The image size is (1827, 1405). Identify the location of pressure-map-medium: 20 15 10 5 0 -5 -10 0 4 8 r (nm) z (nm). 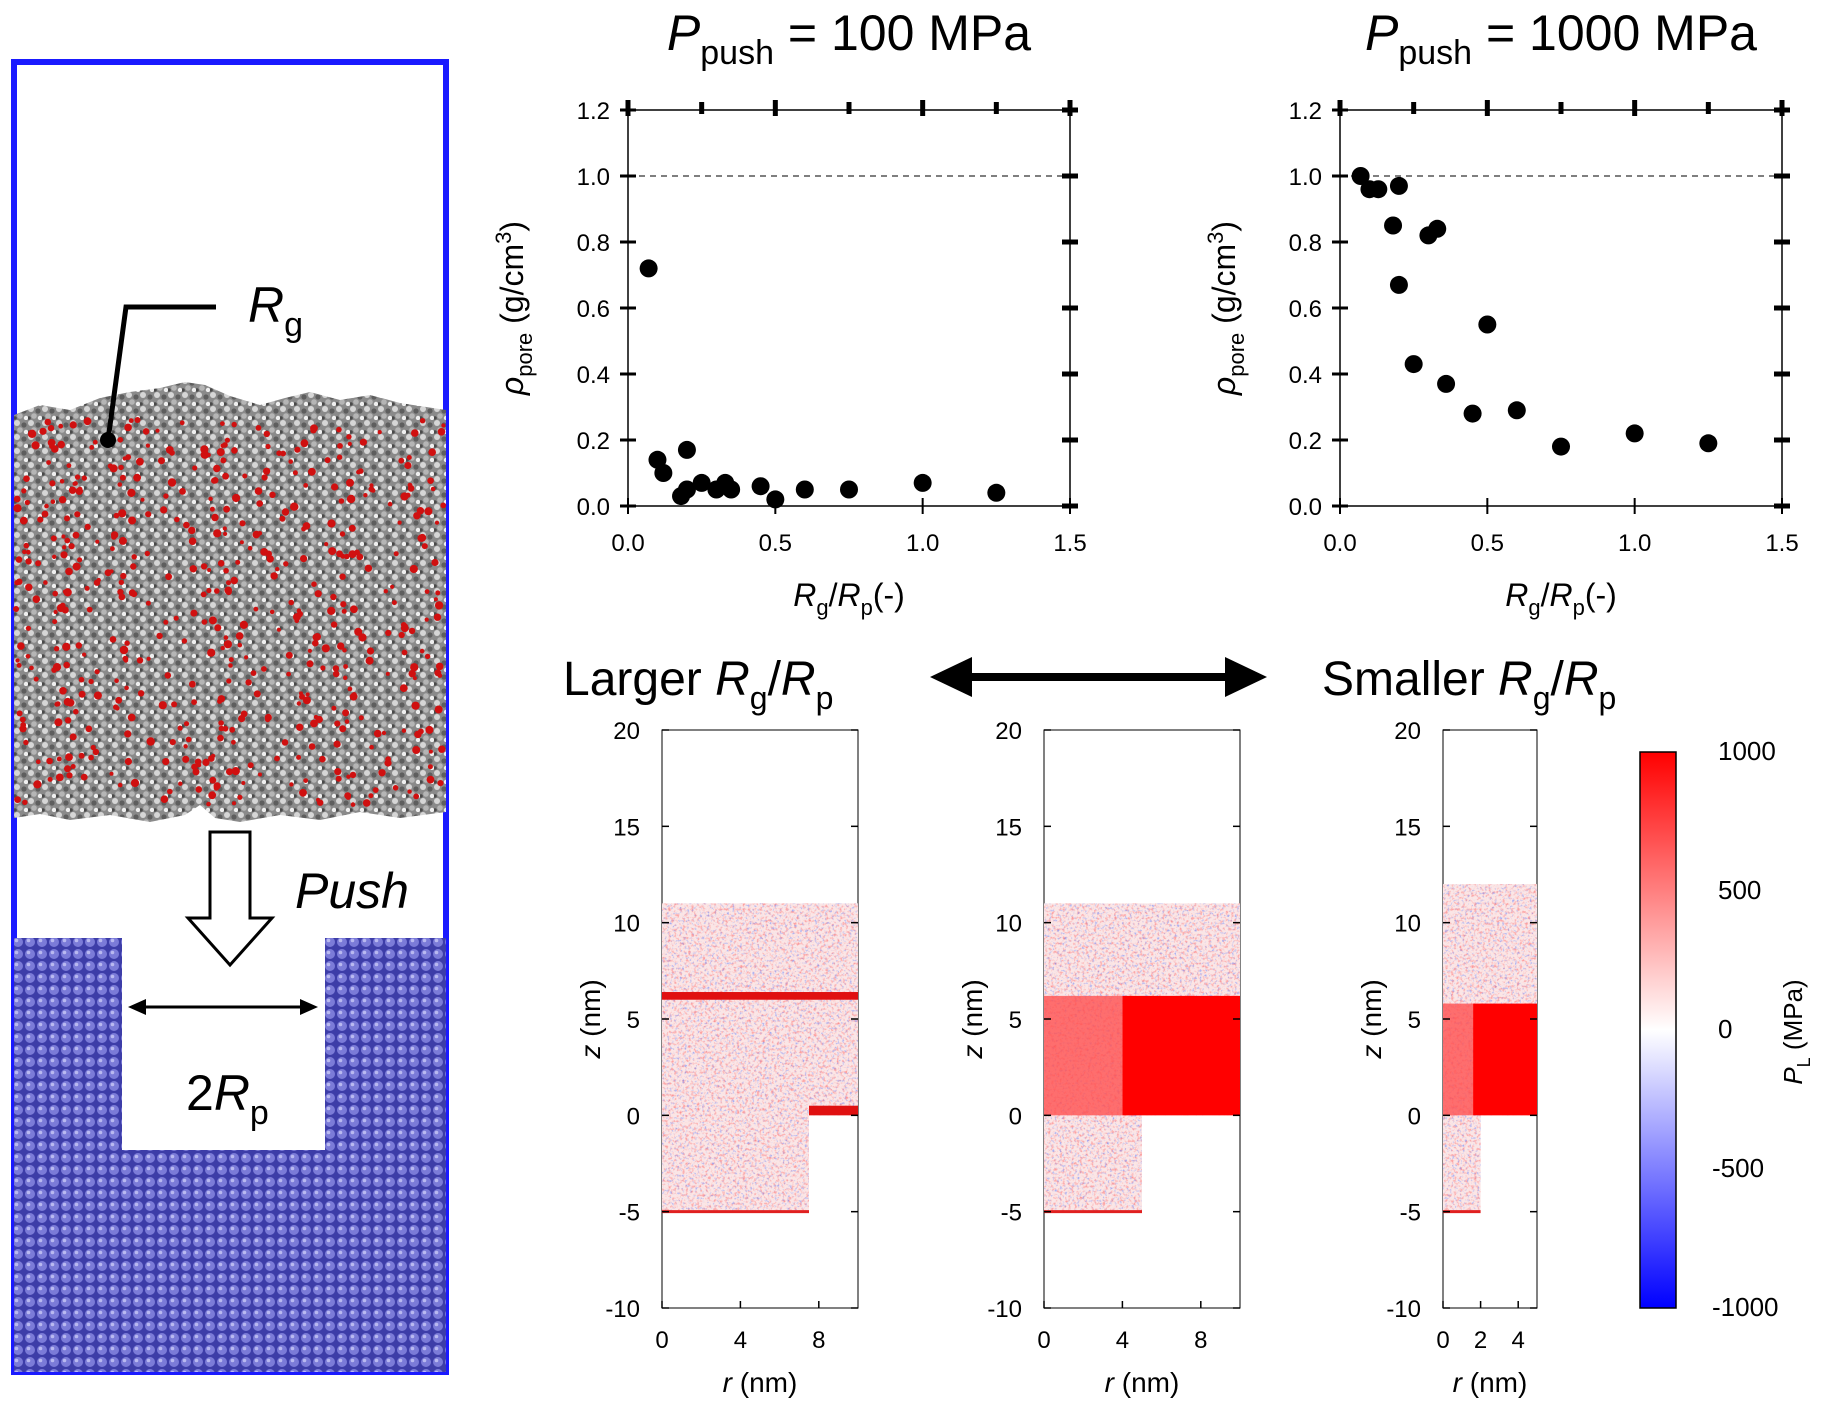
(1099, 1058).